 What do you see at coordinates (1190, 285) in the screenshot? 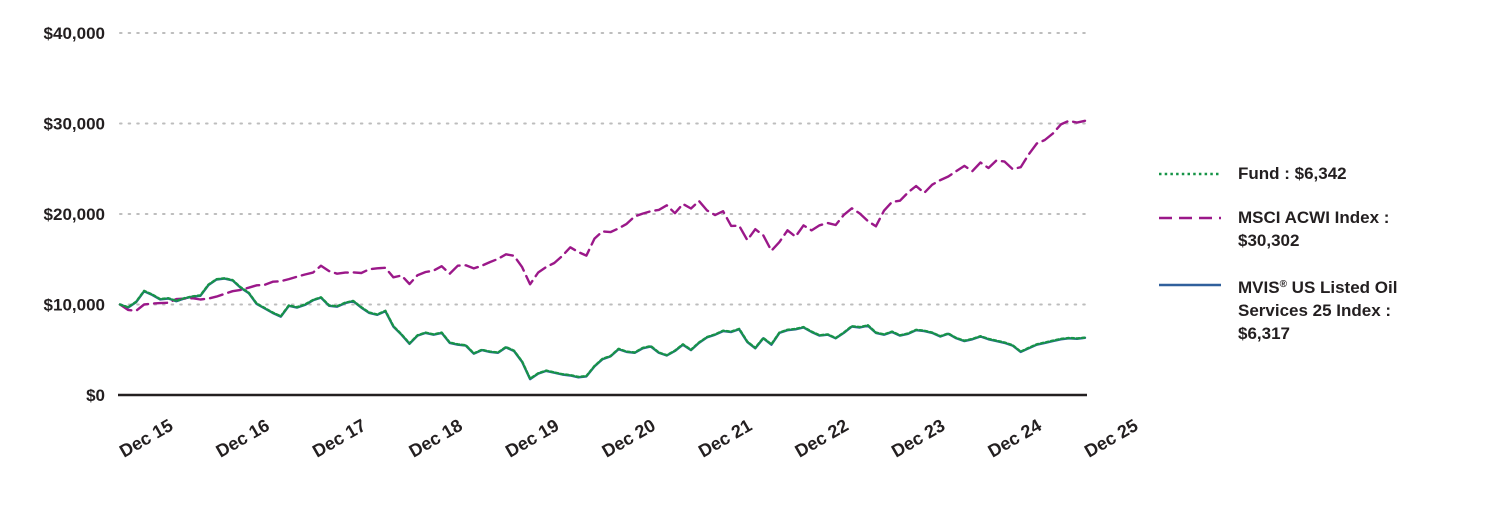
I see `mvis-line-swatch` at bounding box center [1190, 285].